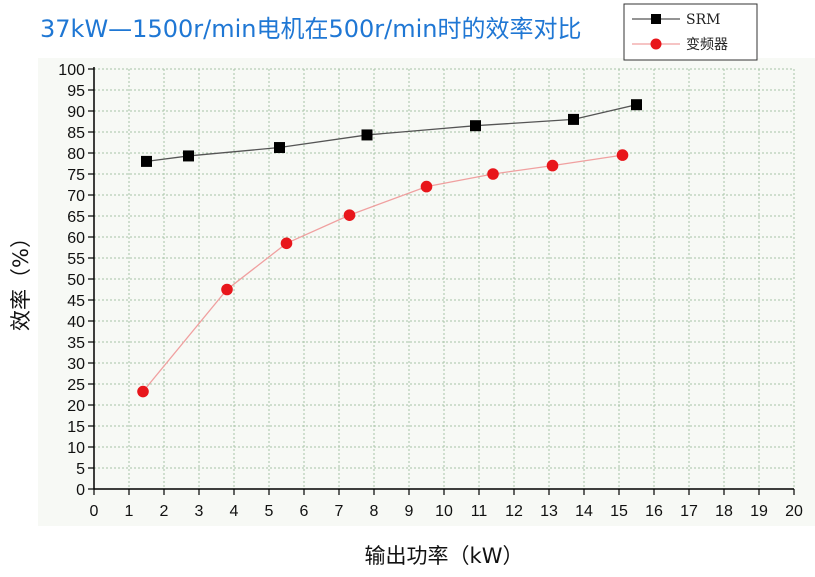 The image size is (815, 577). Describe the element at coordinates (76, 238) in the screenshot. I see `y-tick-label: 60` at that location.